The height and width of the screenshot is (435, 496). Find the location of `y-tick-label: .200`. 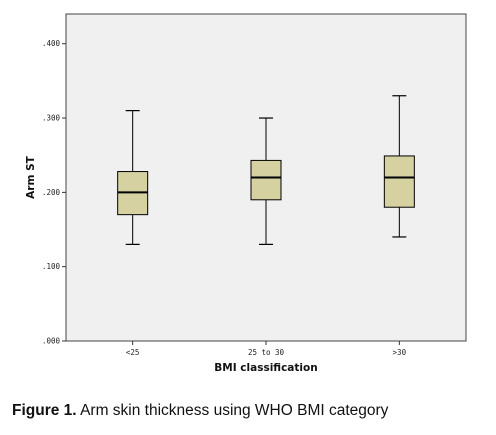

y-tick-label: .200 is located at coordinates (51, 192).